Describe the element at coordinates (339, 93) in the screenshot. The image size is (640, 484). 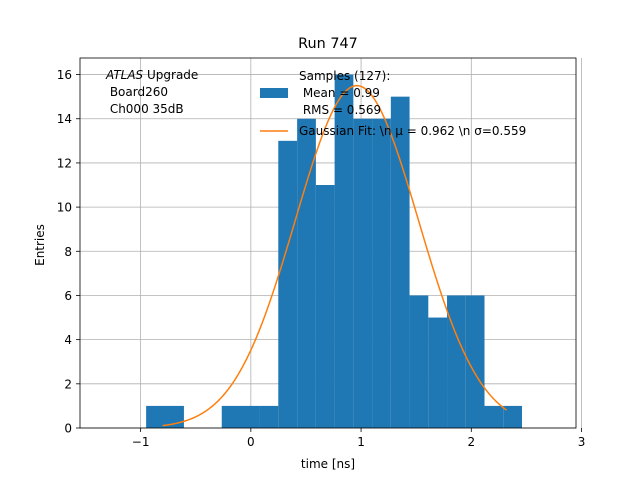
I see `legend-hist-label-line-2: Mean = 0.99` at that location.